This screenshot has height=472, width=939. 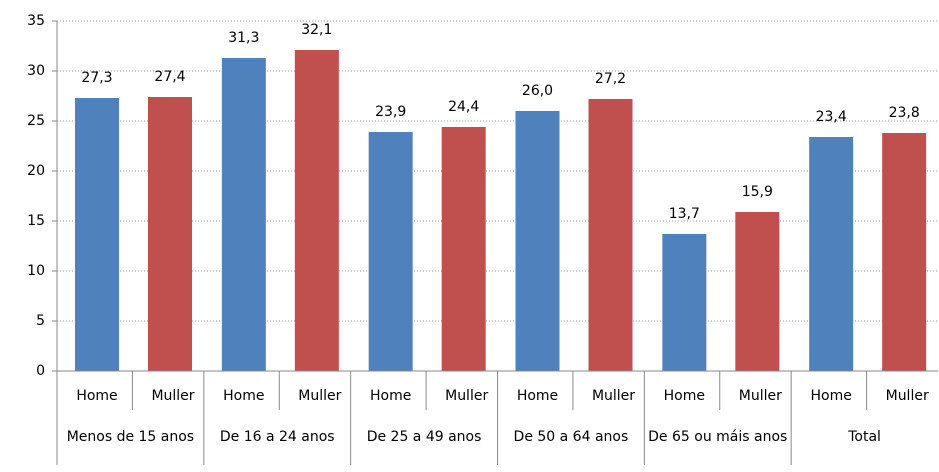 I want to click on y-tick-label: 10, so click(x=36, y=271).